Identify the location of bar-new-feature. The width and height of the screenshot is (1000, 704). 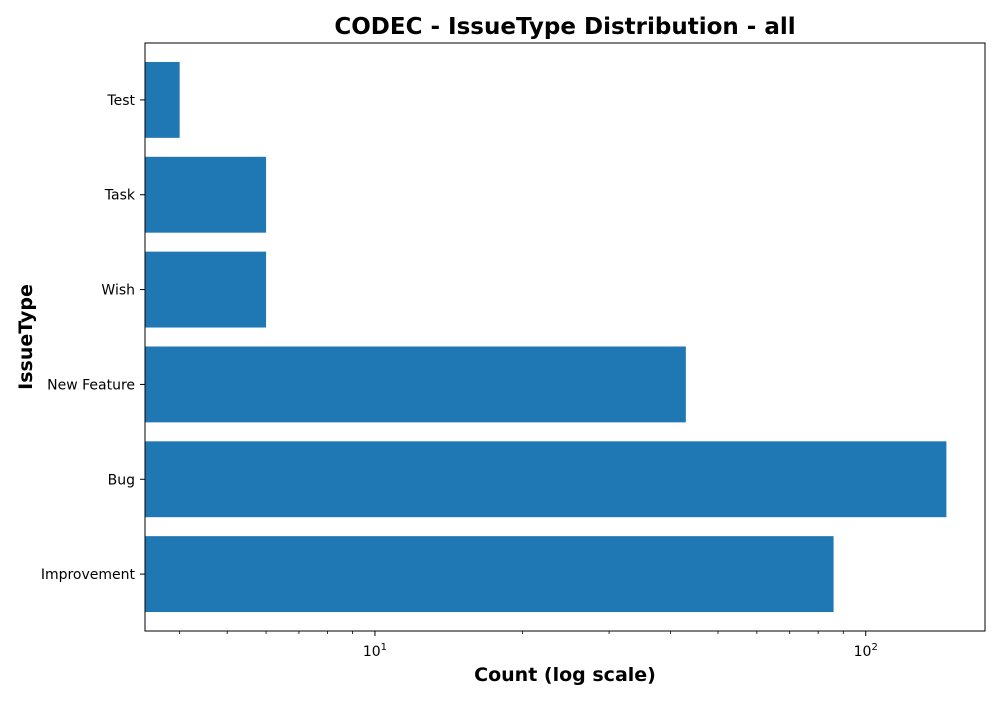
(415, 384).